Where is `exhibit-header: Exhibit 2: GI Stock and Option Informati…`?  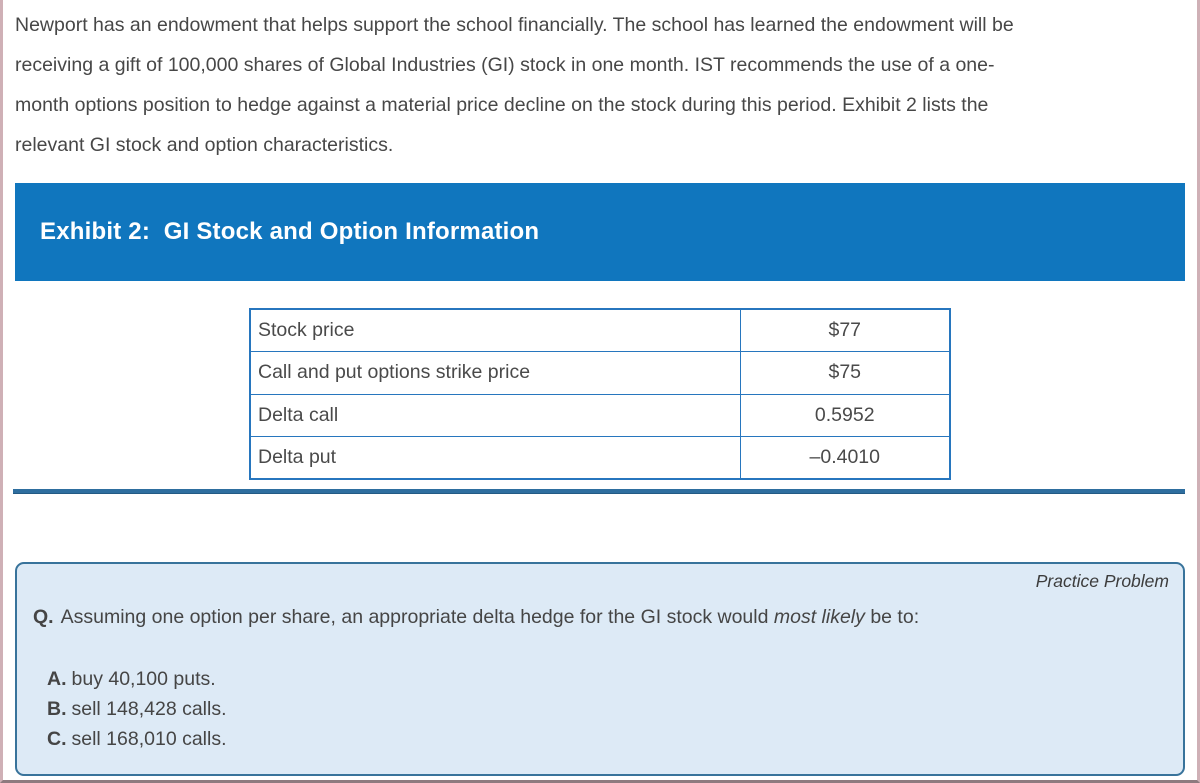
exhibit-header: Exhibit 2: GI Stock and Option Informati… is located at coordinates (600, 232).